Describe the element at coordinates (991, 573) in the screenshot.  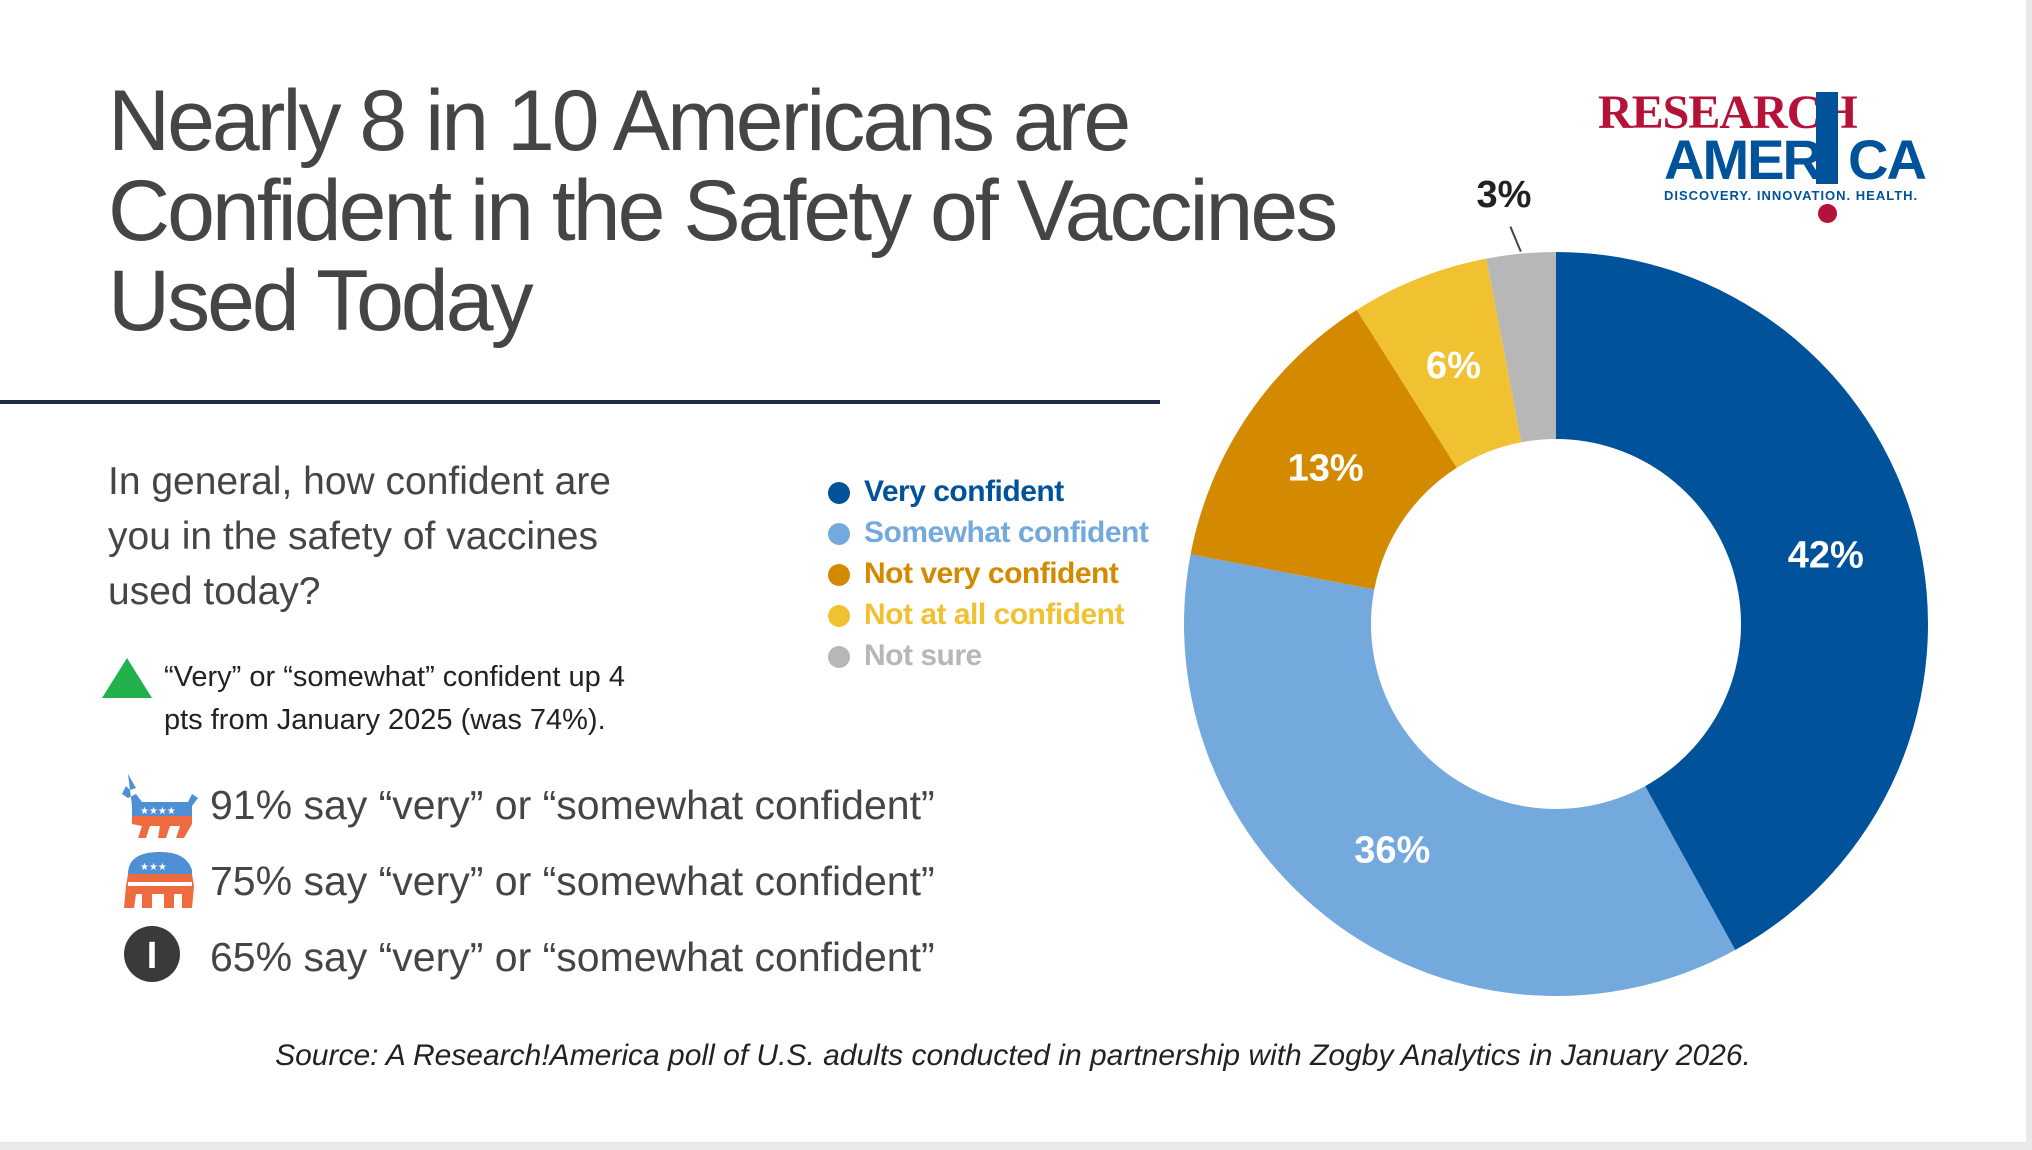
I see `legend-label: Not very confident` at that location.